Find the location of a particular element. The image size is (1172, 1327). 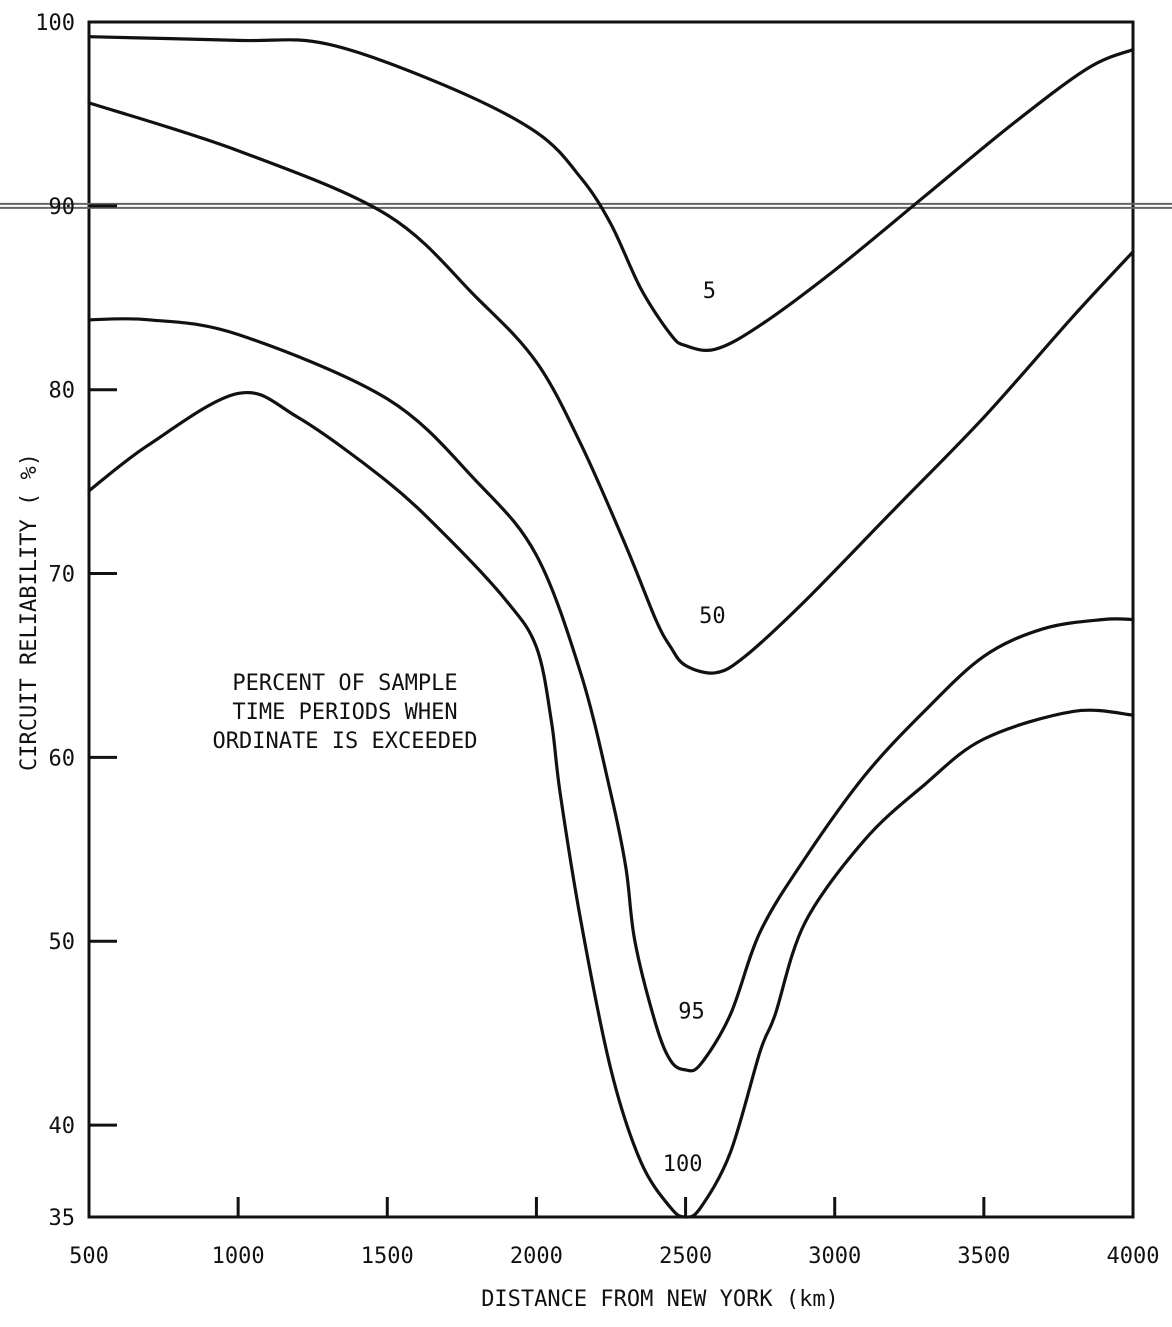

curve-label: 50 is located at coordinates (712, 616).